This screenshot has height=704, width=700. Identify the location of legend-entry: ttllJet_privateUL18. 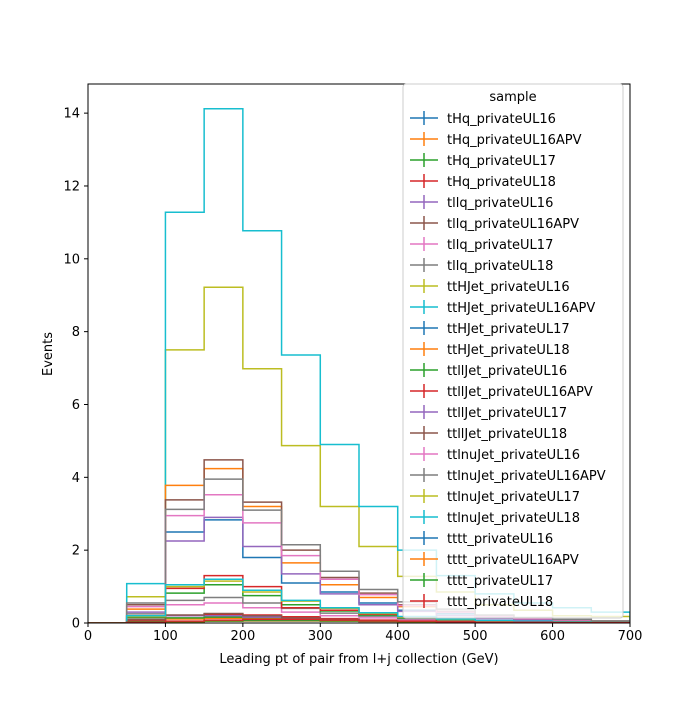
(488, 434).